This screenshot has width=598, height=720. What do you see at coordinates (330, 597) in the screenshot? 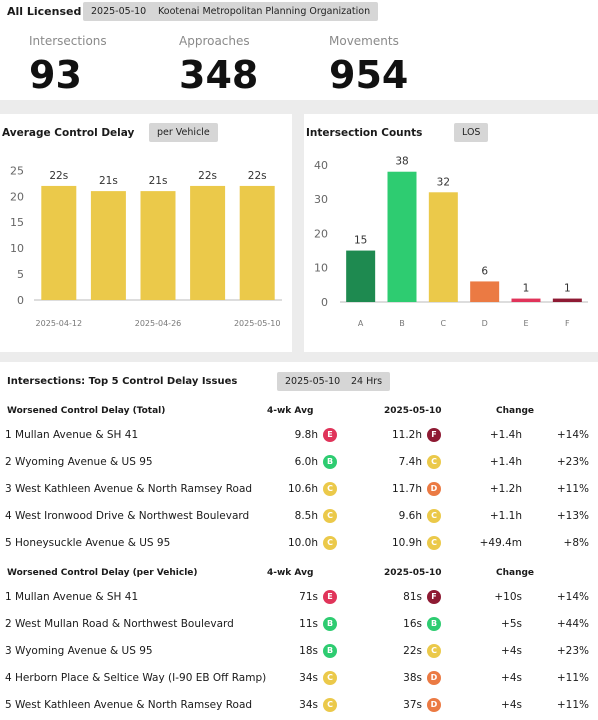
I see `los-badge: E` at bounding box center [330, 597].